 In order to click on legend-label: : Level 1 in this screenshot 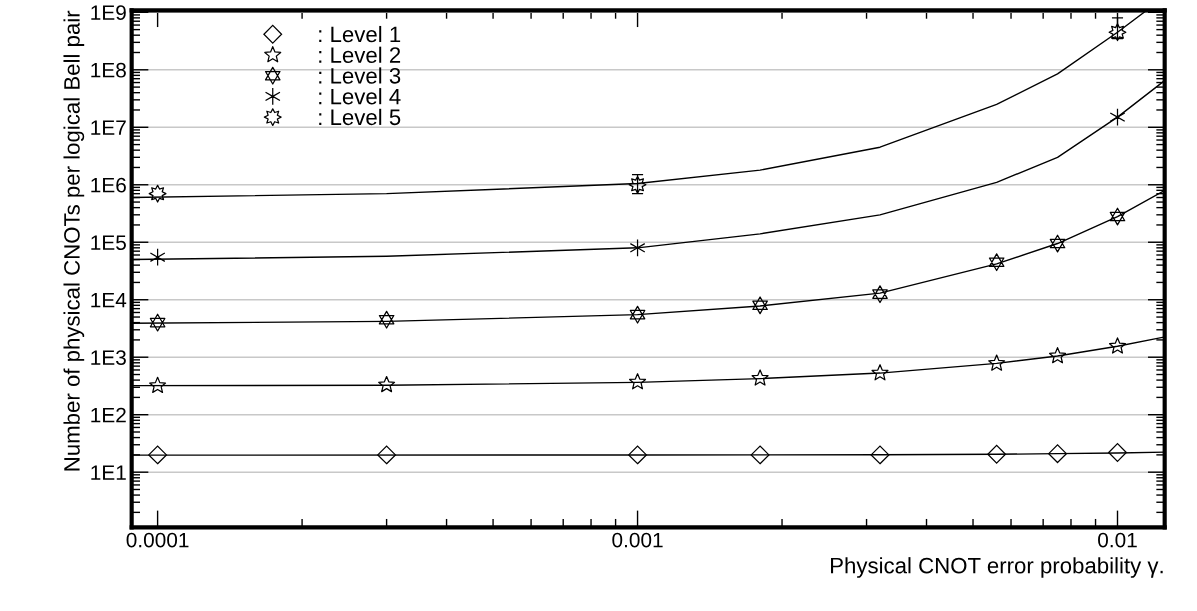, I will do `click(360, 34)`.